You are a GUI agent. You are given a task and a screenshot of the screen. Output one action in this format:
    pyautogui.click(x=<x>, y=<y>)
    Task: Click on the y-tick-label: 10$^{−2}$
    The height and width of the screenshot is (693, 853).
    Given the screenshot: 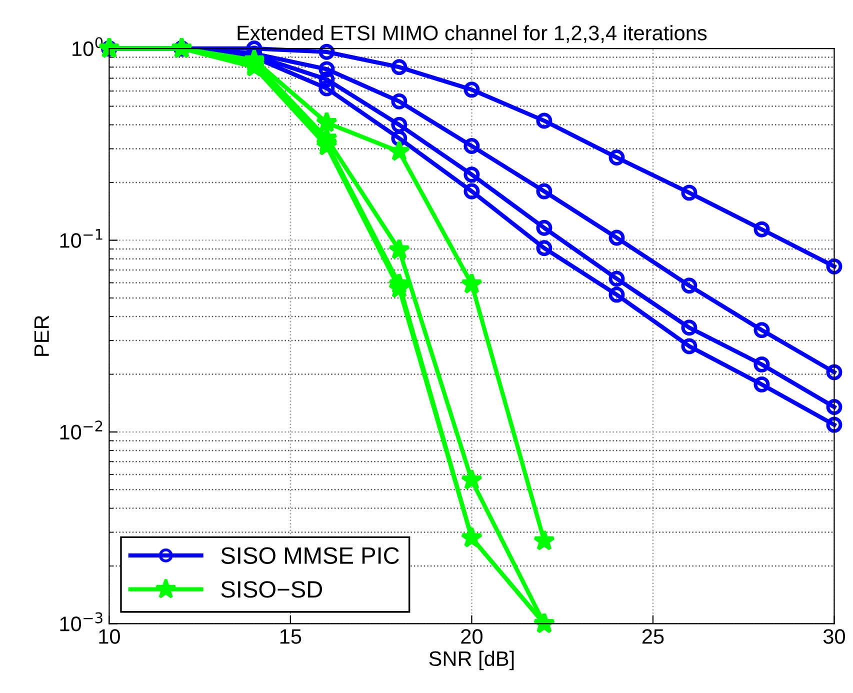 What is the action you would take?
    pyautogui.click(x=81, y=430)
    